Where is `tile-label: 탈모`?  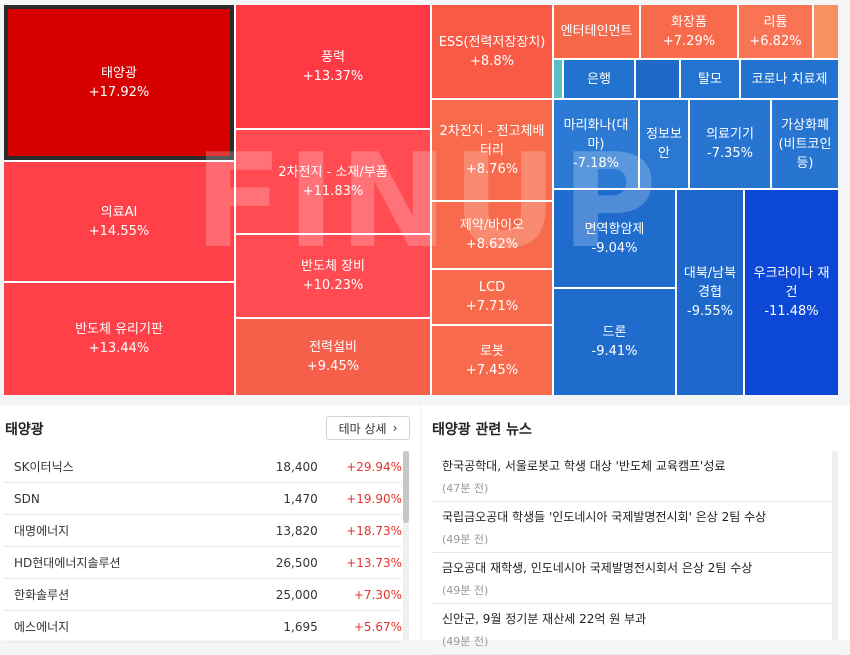 tile-label: 탈모 is located at coordinates (710, 79).